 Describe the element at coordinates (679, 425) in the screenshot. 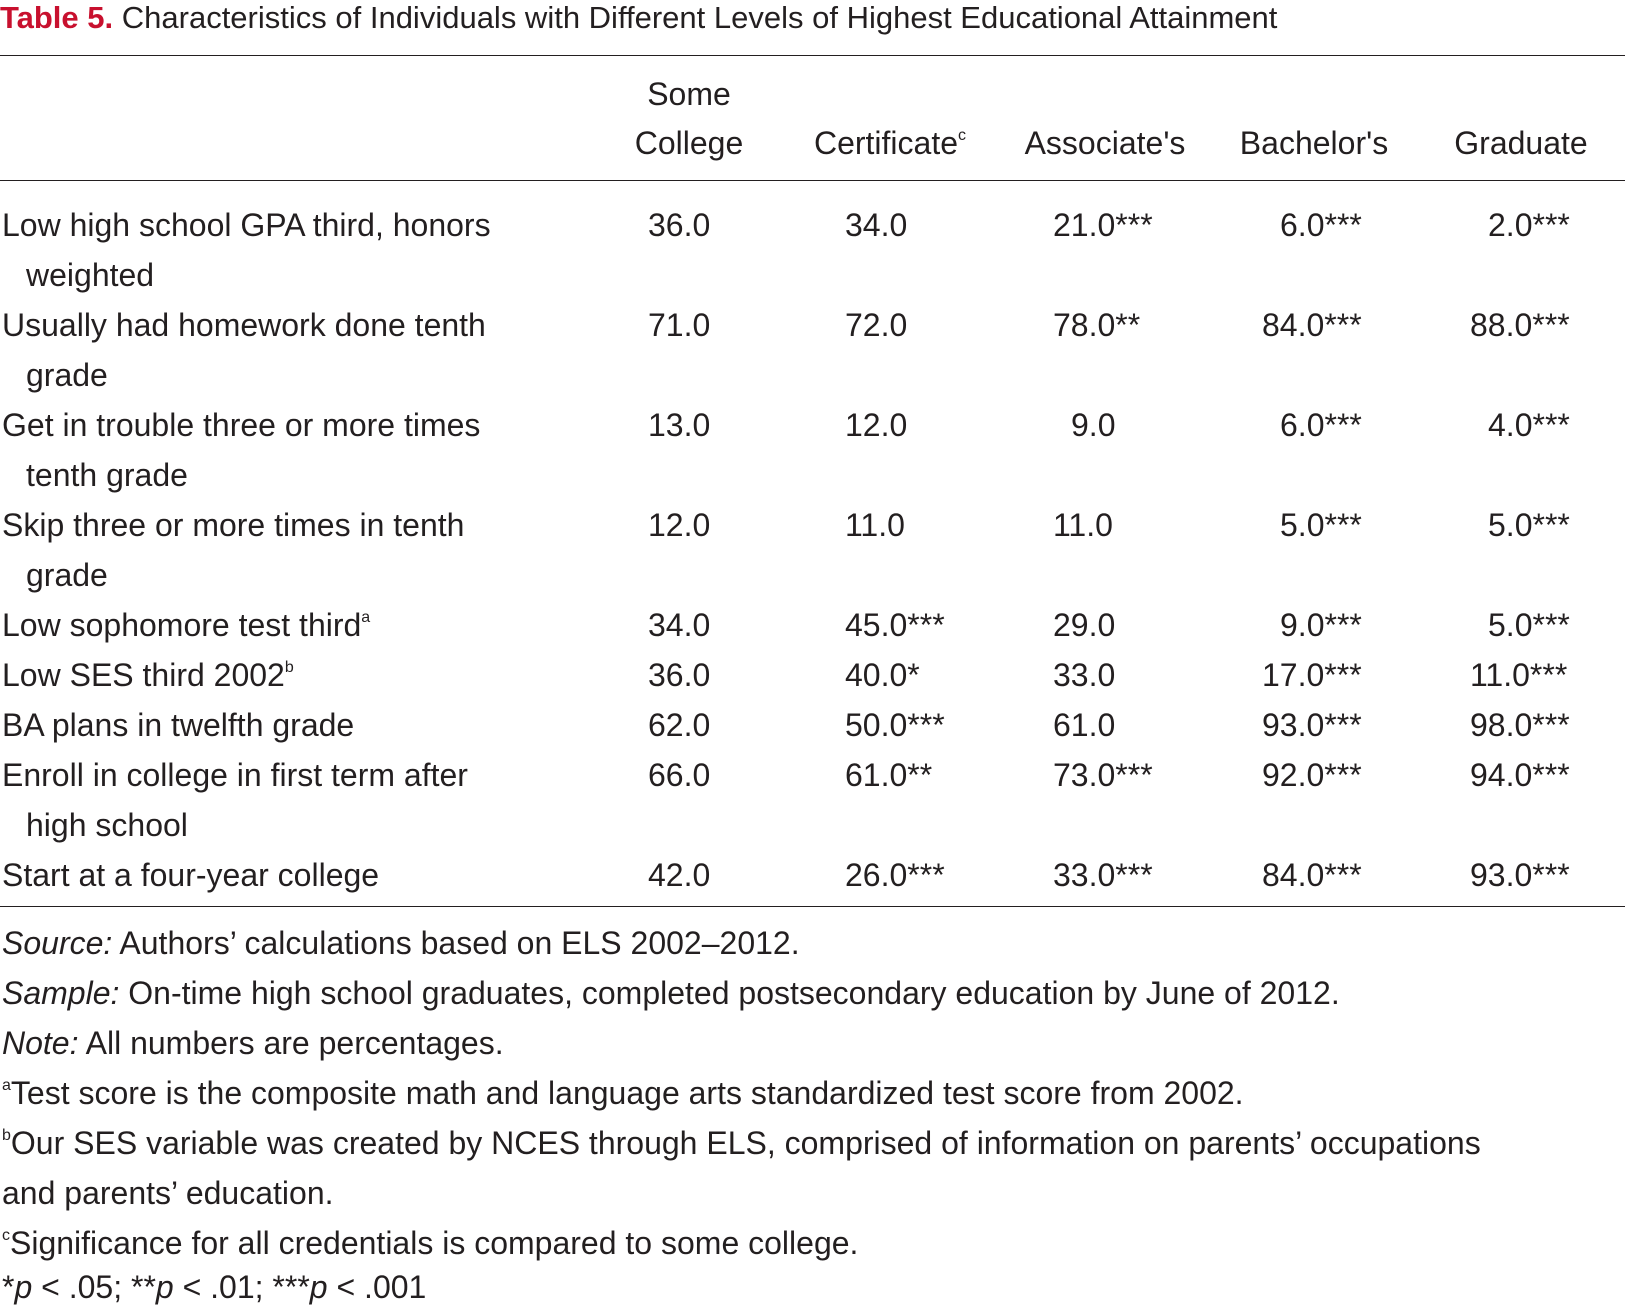

I see `table-cell: 13.0` at that location.